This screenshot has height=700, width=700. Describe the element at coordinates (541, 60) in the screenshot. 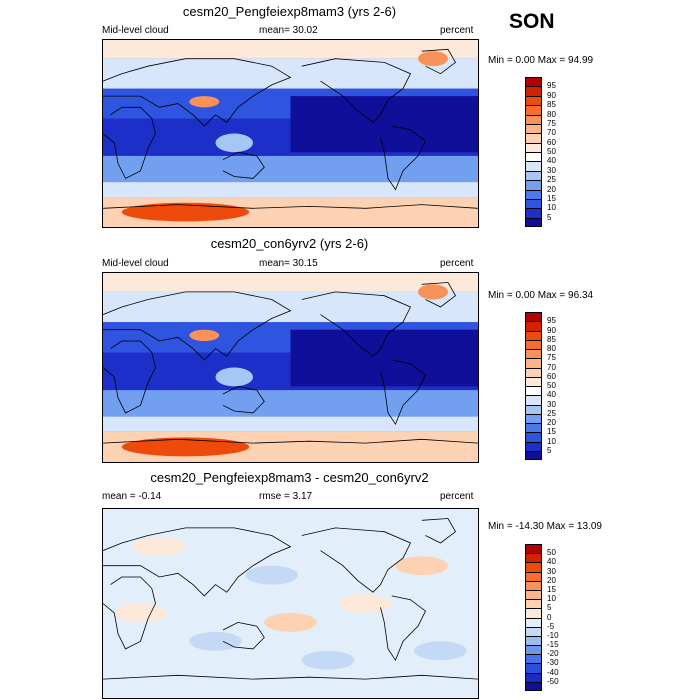

I see `min-max-label: Min = 0.00 Max = 94.99` at that location.